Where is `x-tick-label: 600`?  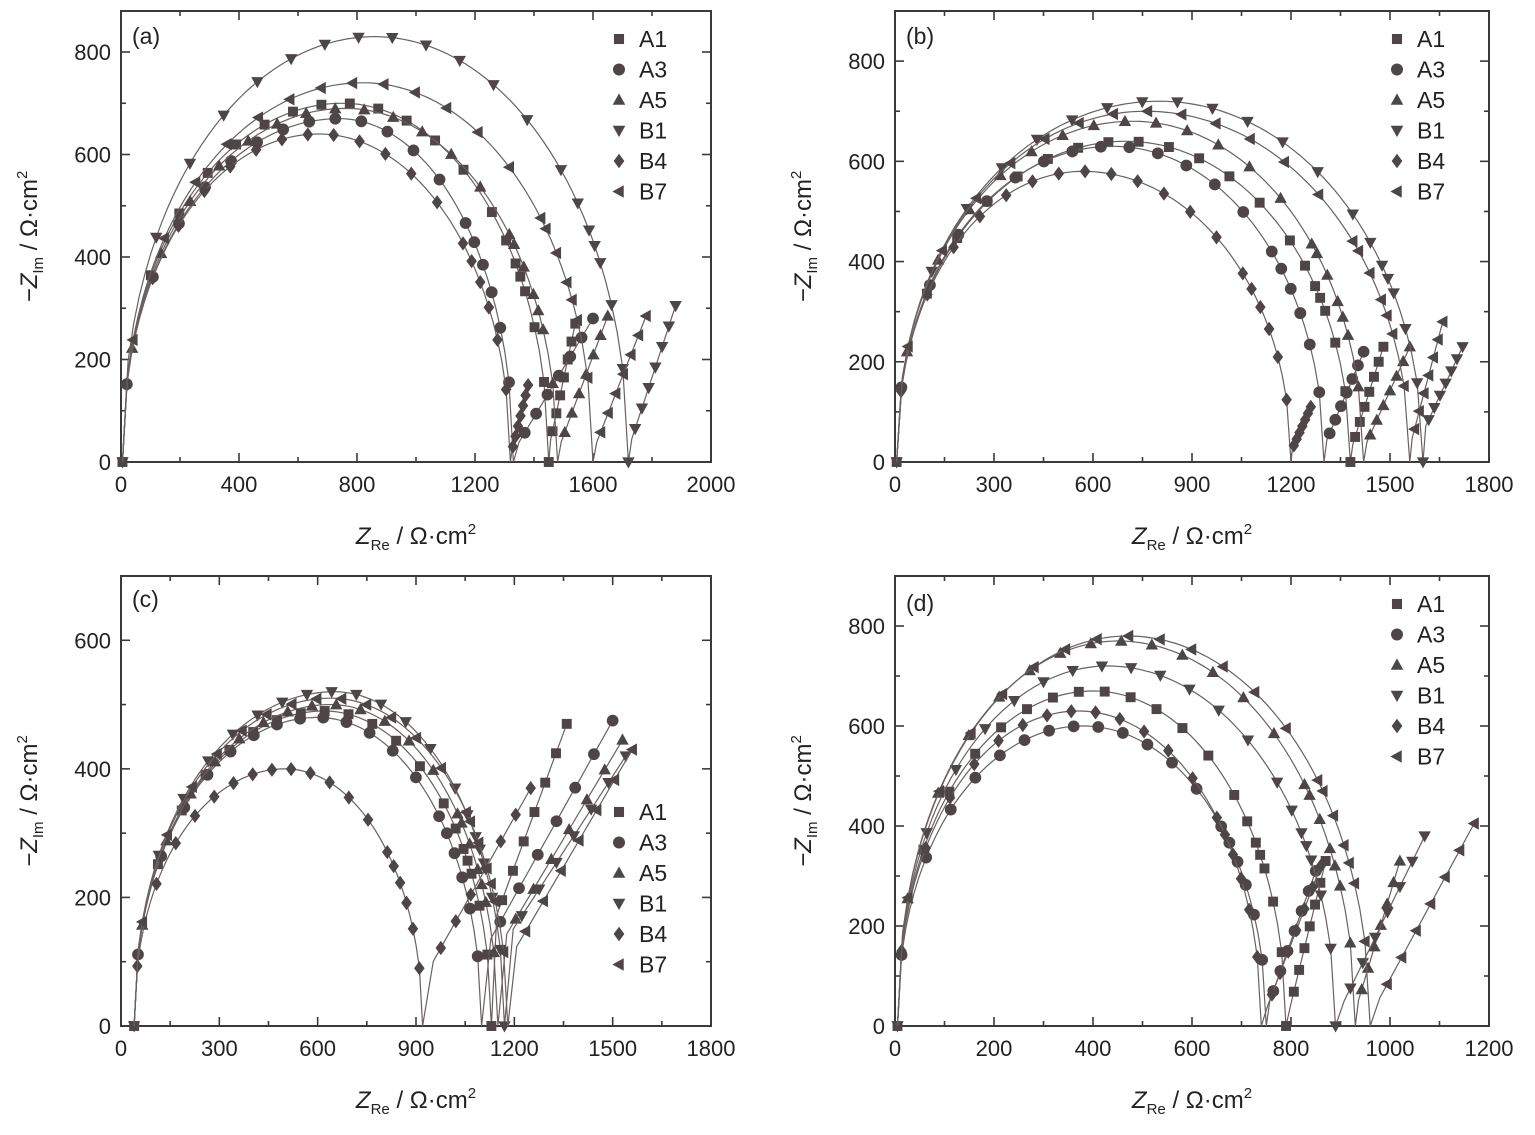 x-tick-label: 600 is located at coordinates (1093, 484).